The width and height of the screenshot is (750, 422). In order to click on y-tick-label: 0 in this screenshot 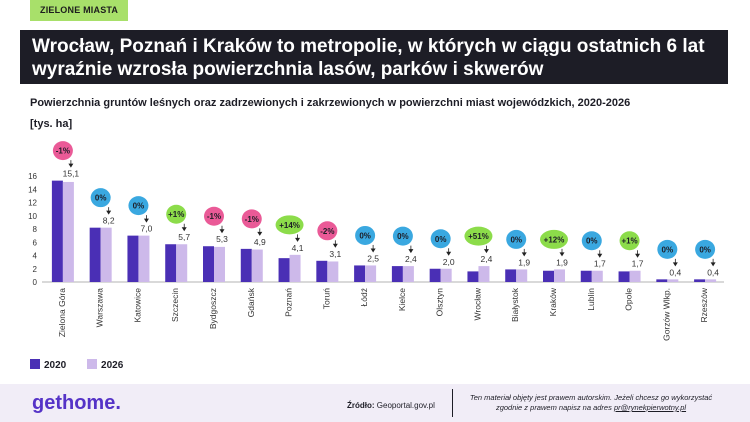, I will do `click(35, 282)`.